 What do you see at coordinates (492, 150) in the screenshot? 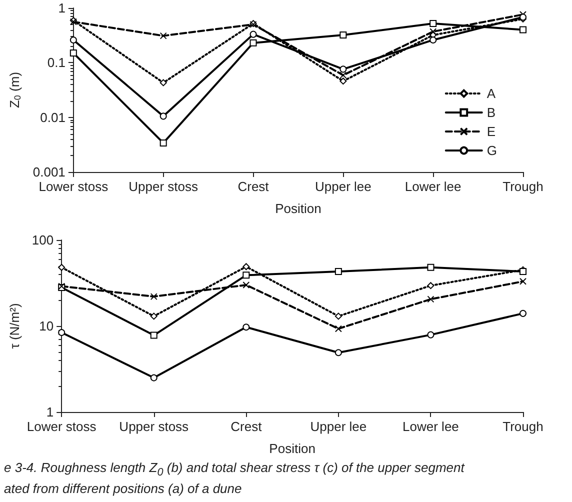
I see `legend-label: G` at bounding box center [492, 150].